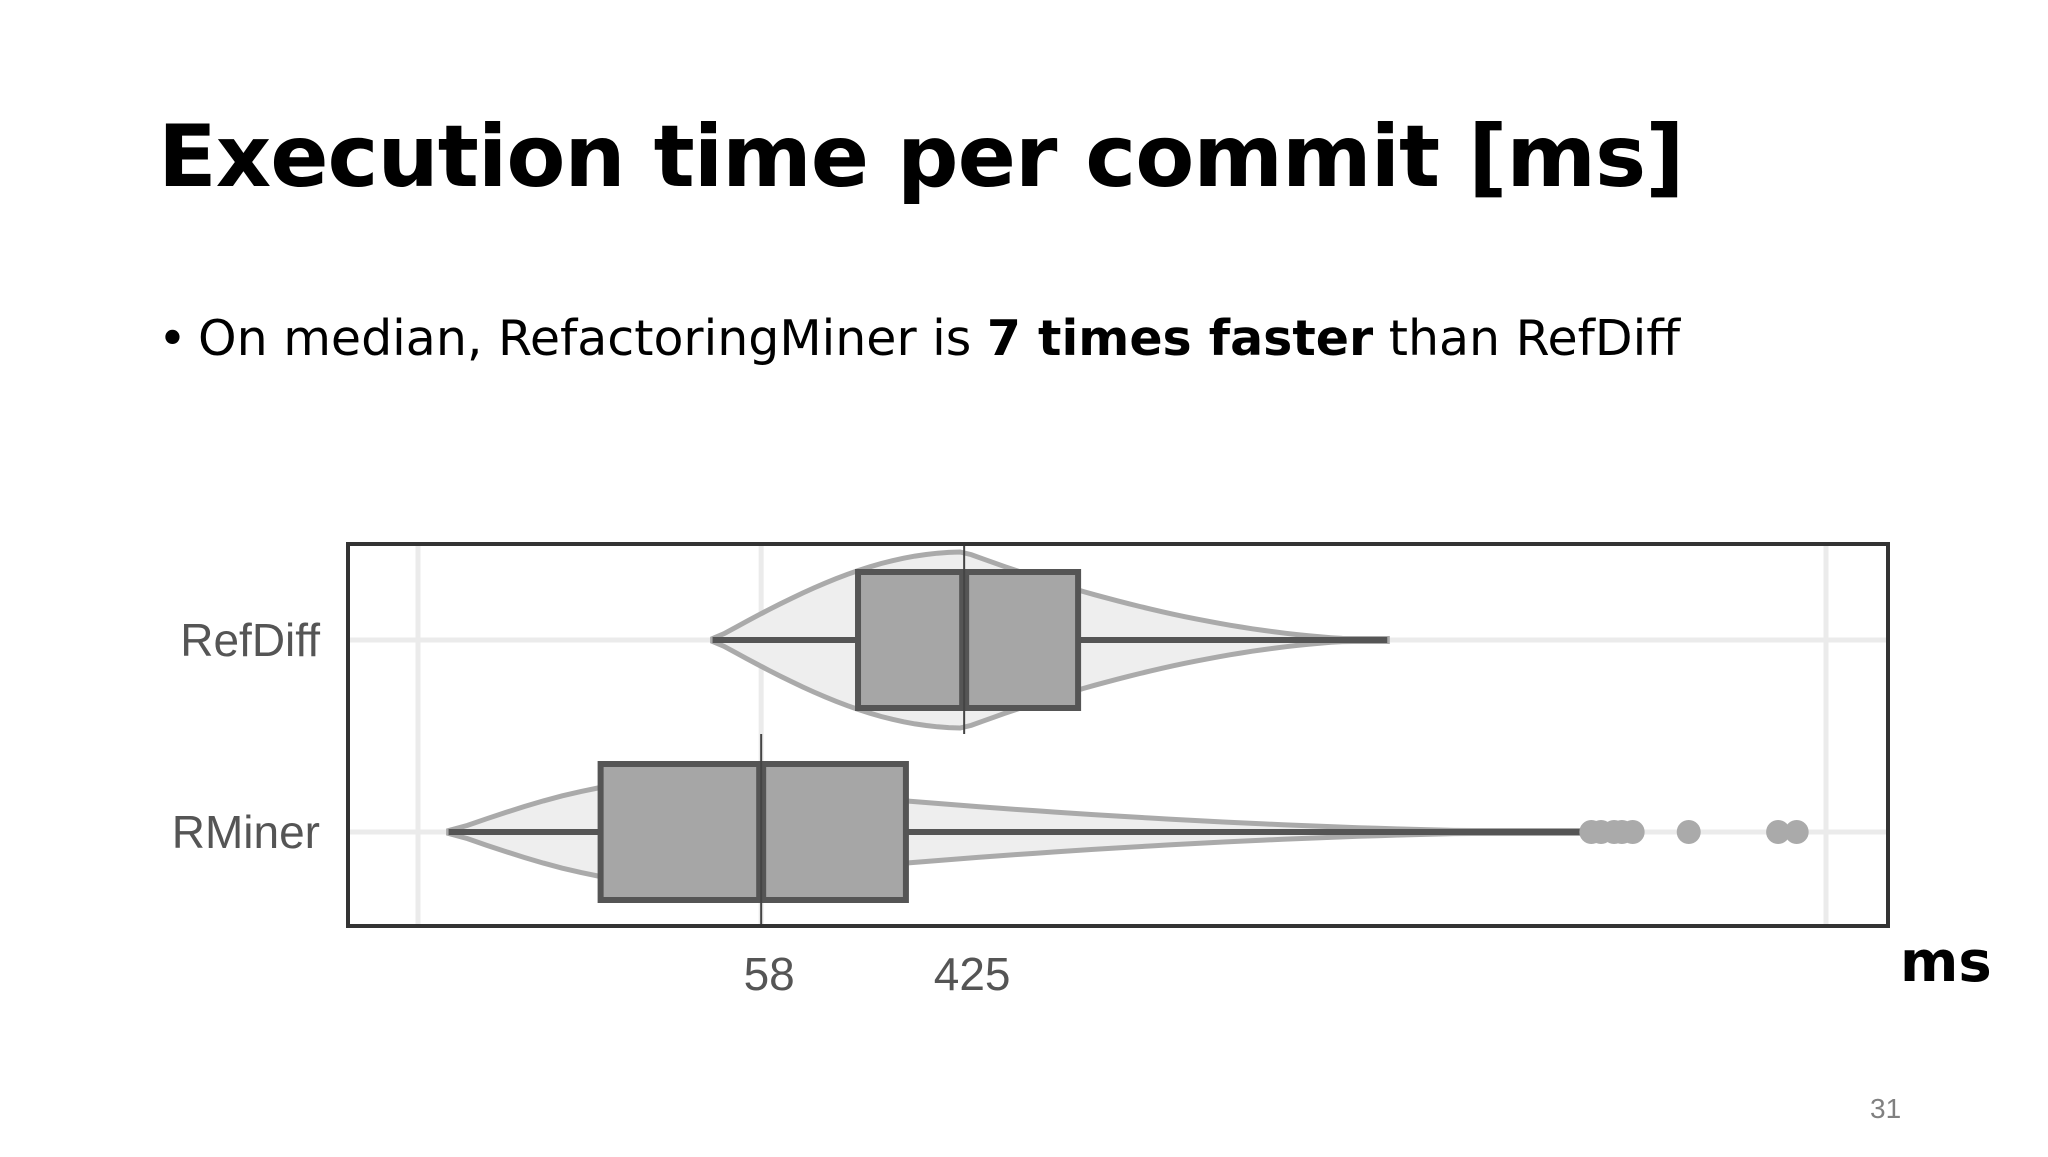 This screenshot has width=2048, height=1157. What do you see at coordinates (250, 640) in the screenshot?
I see `y-tick-label-refdiff: RefDiff` at bounding box center [250, 640].